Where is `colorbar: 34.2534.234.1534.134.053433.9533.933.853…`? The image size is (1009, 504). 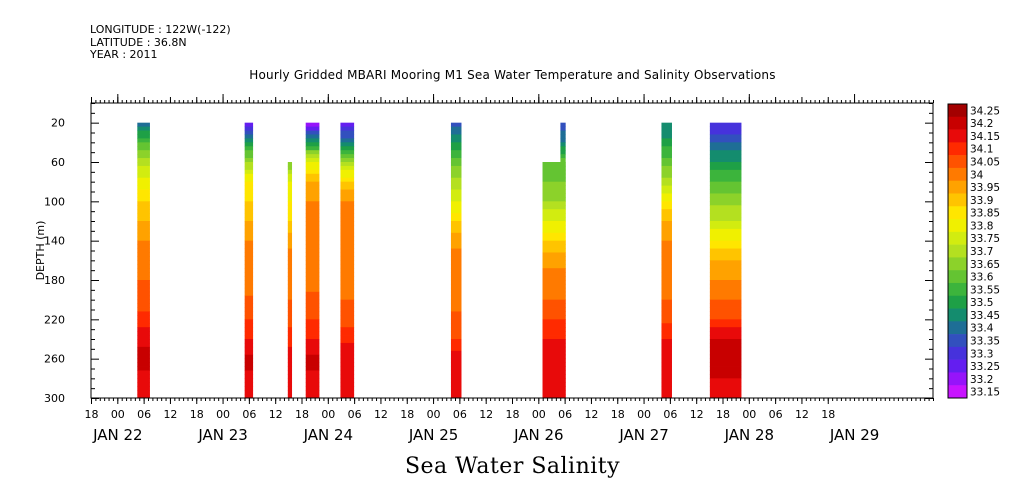
colorbar: 34.2534.234.1534.134.053433.9533.933.853… is located at coordinates (973, 251).